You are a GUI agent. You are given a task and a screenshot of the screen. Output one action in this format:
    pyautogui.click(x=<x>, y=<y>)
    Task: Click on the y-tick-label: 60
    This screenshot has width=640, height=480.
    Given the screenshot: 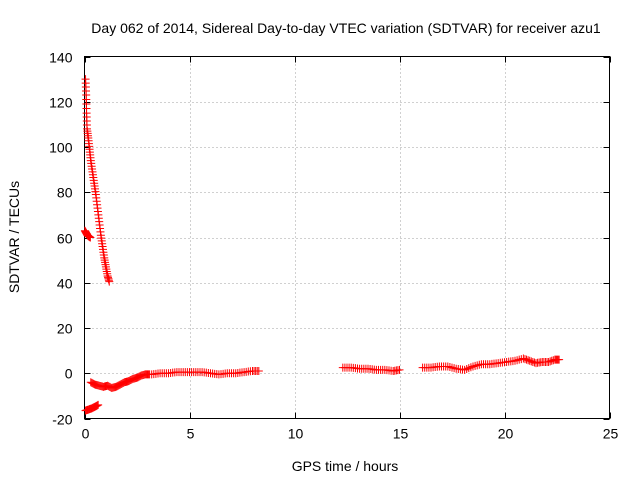 What is the action you would take?
    pyautogui.click(x=65, y=239)
    